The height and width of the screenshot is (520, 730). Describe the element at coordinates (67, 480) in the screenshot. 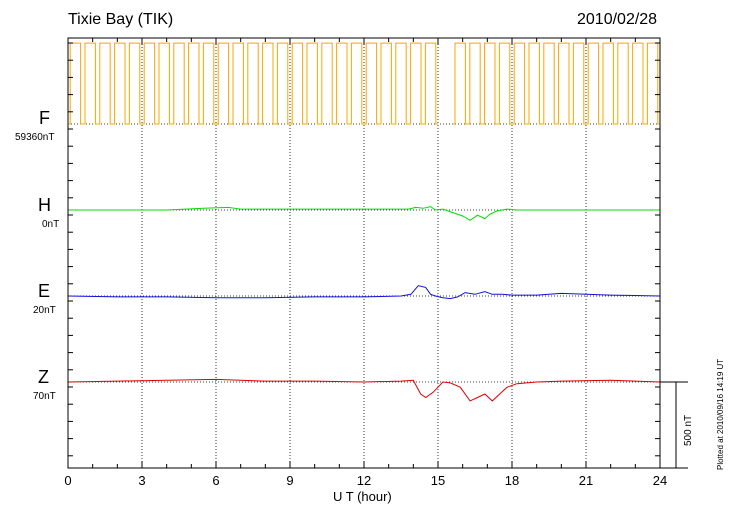

I see `x-tick-label: 0` at that location.